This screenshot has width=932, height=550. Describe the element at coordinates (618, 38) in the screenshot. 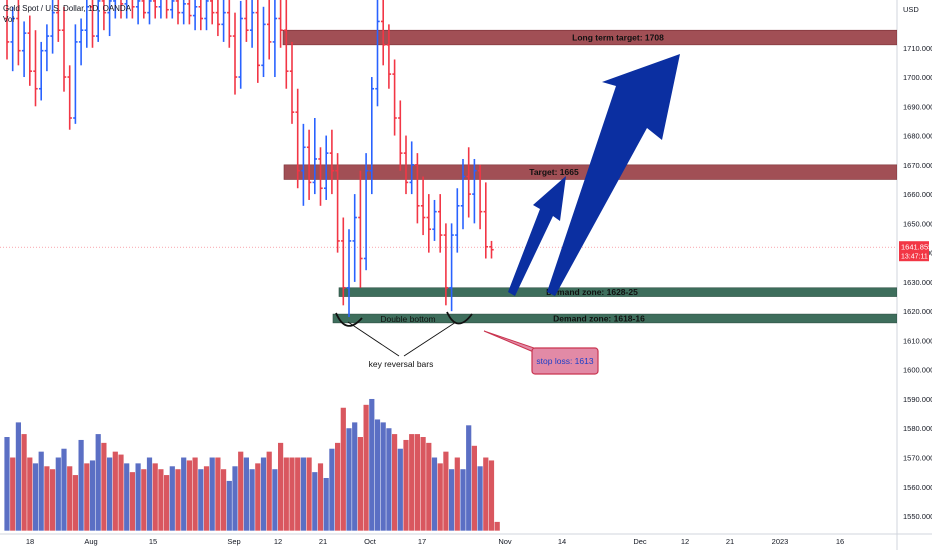

I see `long-term-target-label: Long term target: 1708` at that location.